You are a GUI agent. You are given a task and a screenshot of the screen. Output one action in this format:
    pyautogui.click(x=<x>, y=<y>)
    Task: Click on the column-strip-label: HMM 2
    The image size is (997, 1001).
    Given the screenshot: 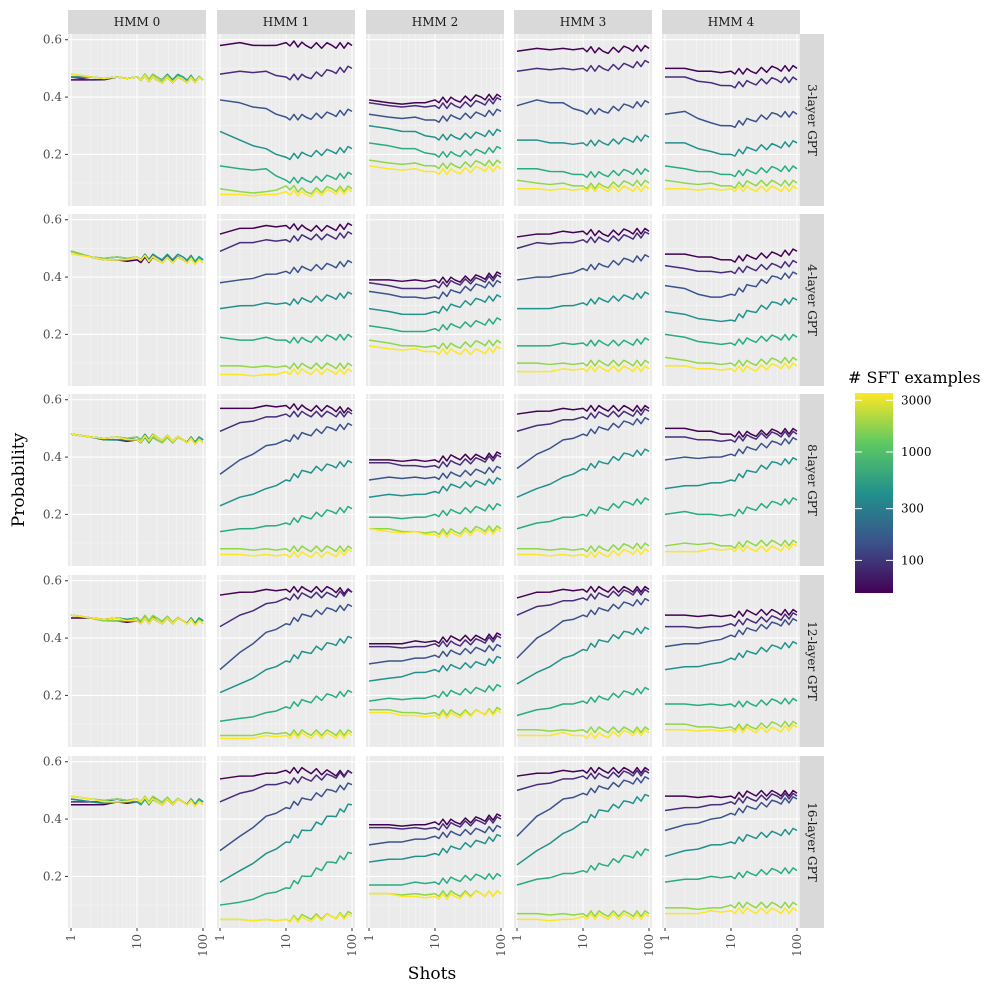 What is the action you would take?
    pyautogui.click(x=435, y=22)
    